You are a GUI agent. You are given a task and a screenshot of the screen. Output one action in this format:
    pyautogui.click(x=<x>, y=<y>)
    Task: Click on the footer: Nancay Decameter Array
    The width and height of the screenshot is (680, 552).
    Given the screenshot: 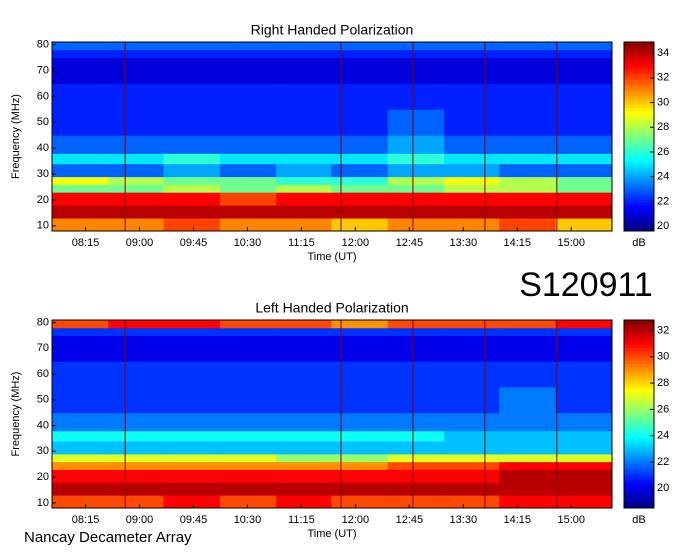 What is the action you would take?
    pyautogui.click(x=108, y=537)
    